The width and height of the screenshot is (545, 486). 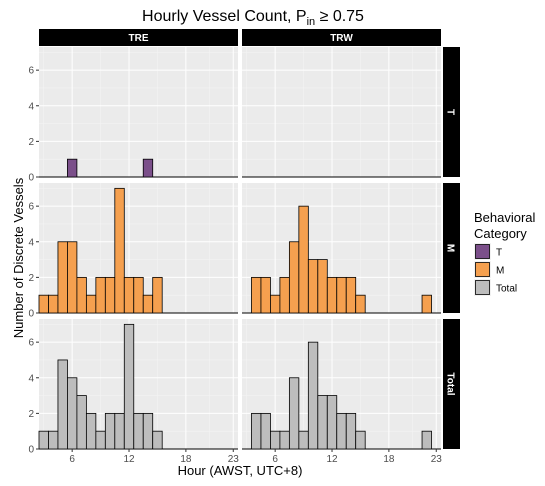 I want to click on bar-trw-total-h22, so click(x=426, y=440).